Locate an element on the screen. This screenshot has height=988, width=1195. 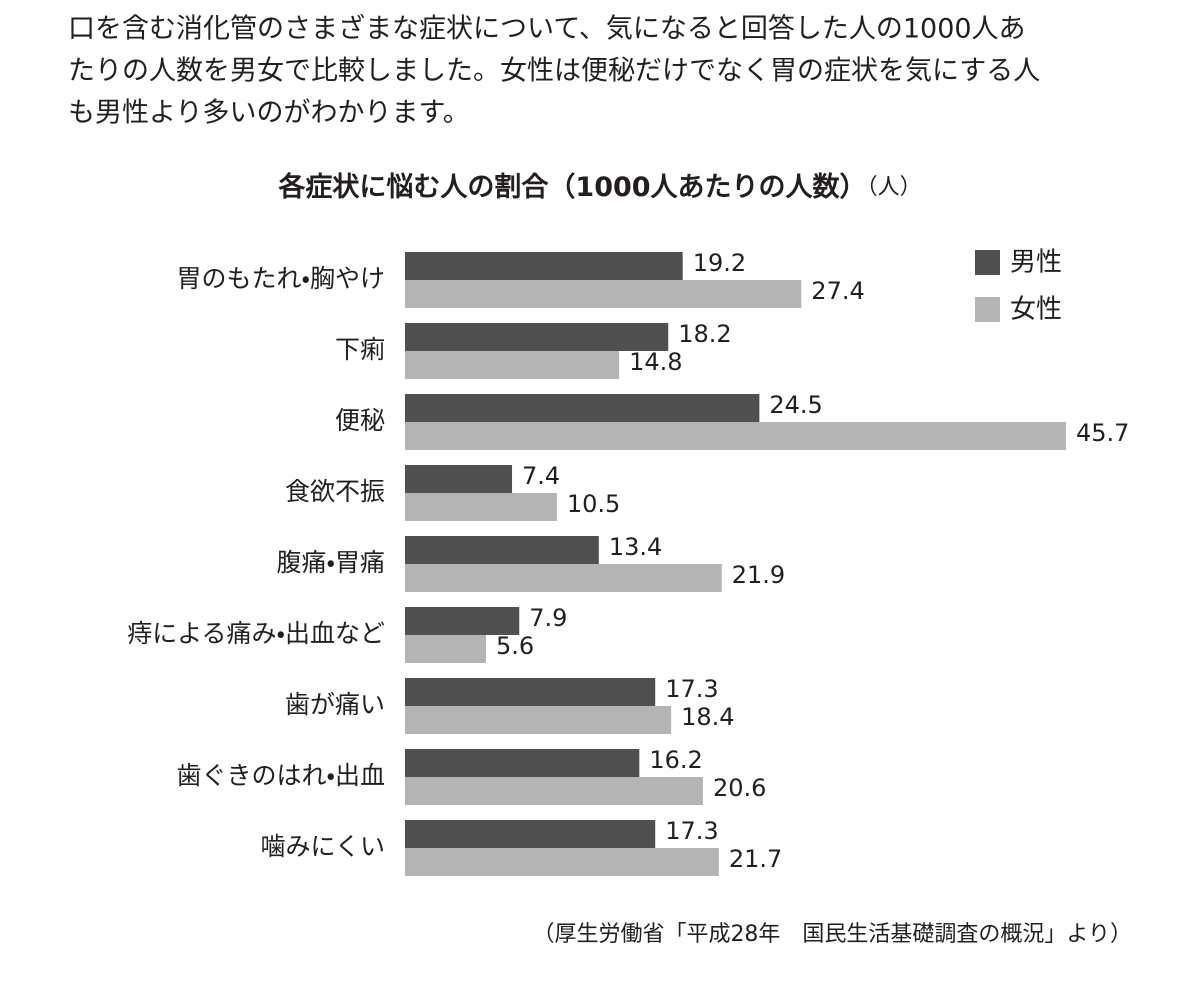
value-label: 13.4 is located at coordinates (635, 547).